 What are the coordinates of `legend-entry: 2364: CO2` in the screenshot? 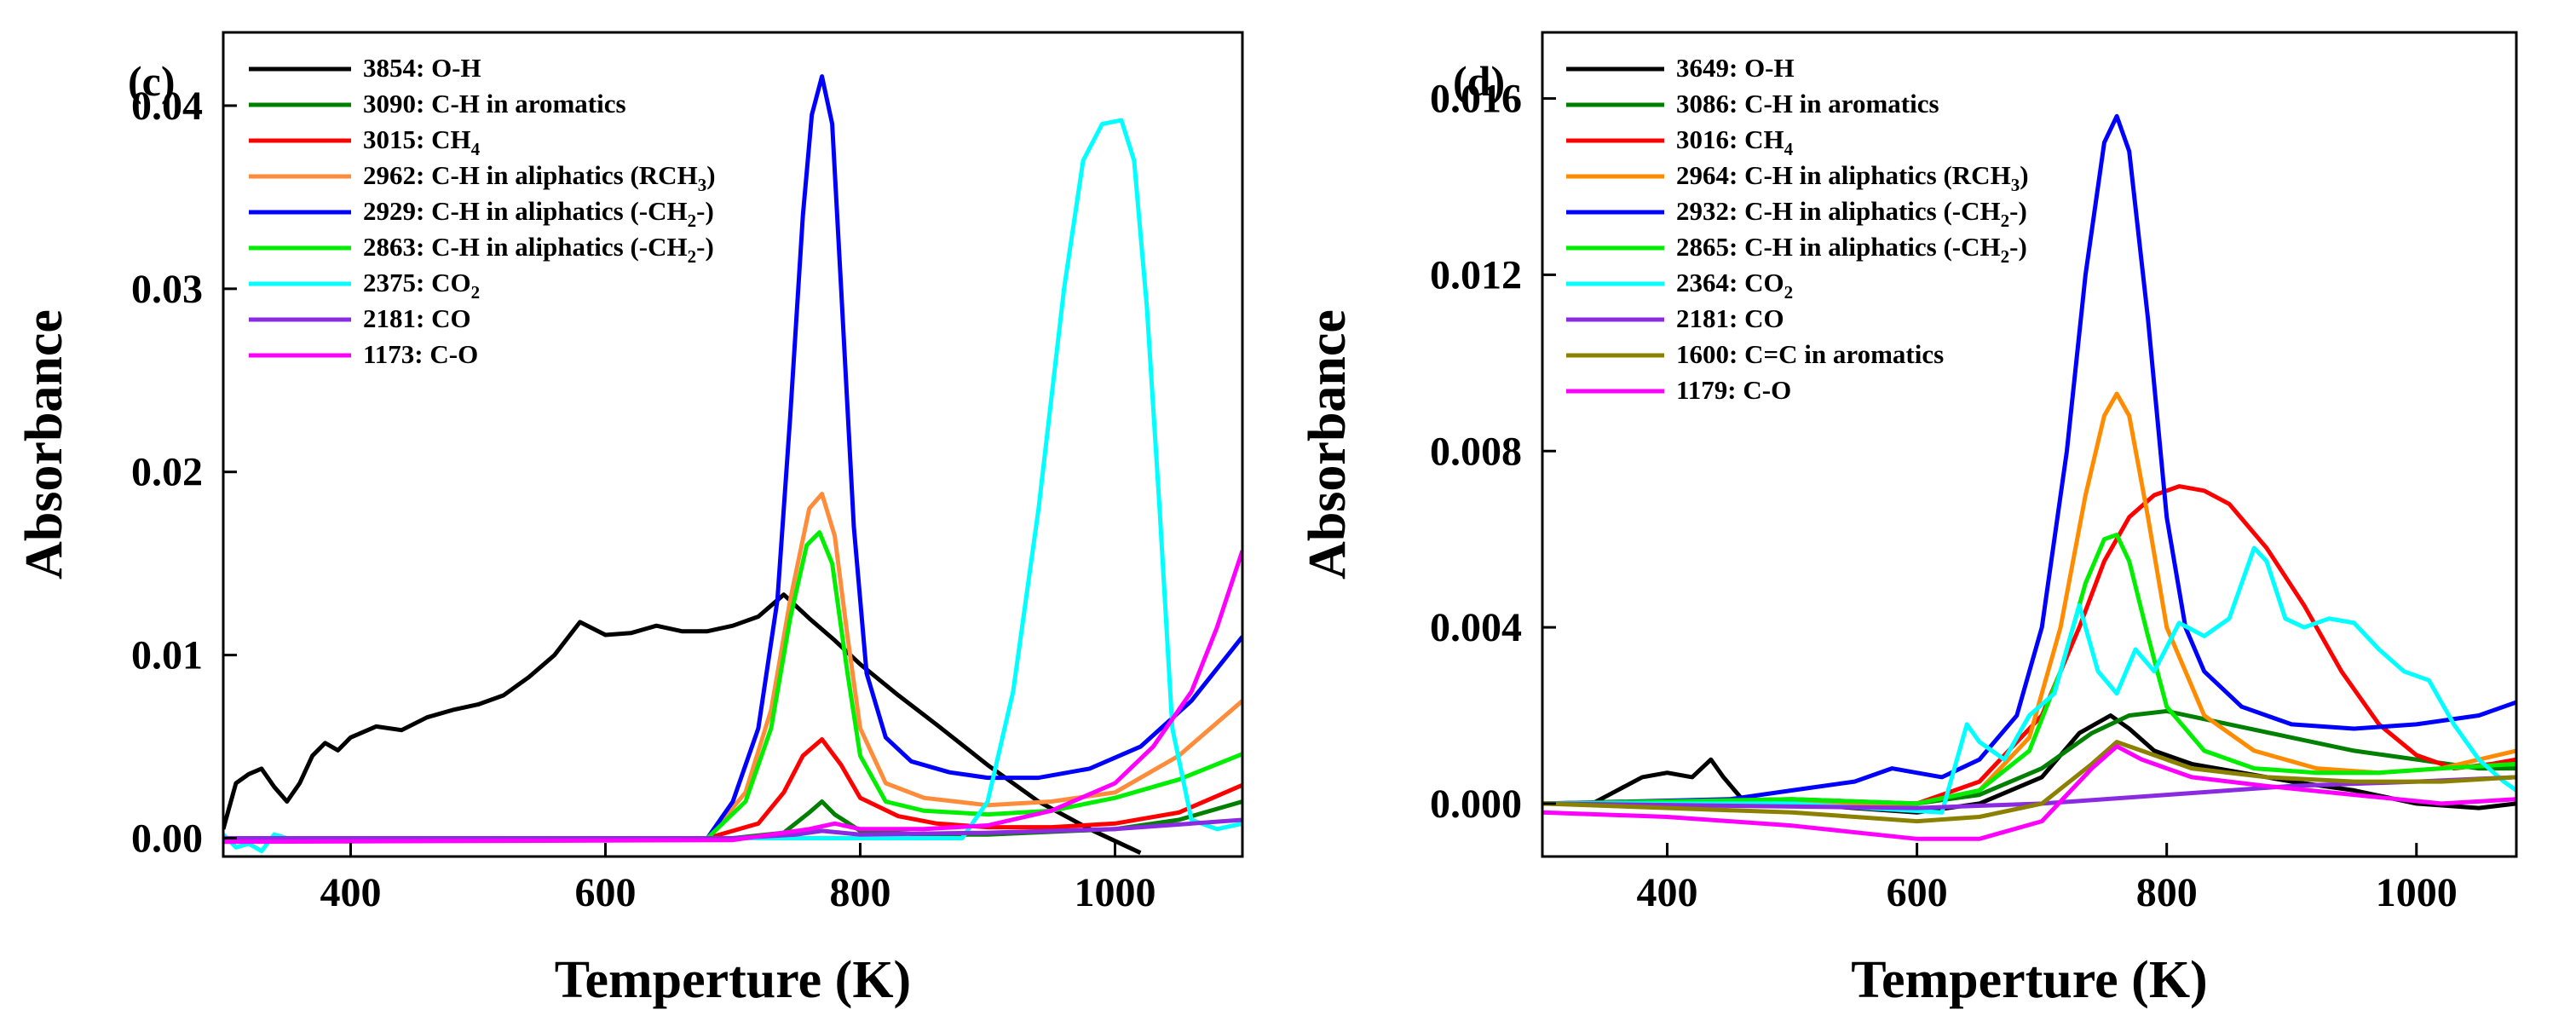 It's located at (1734, 286).